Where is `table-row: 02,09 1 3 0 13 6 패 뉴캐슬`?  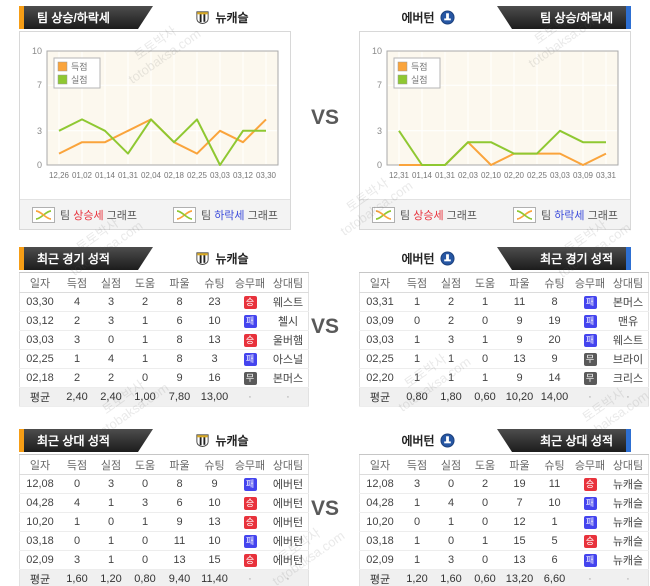
table-row: 02,09 1 3 0 13 6 패 뉴캐슬 is located at coordinates (504, 560).